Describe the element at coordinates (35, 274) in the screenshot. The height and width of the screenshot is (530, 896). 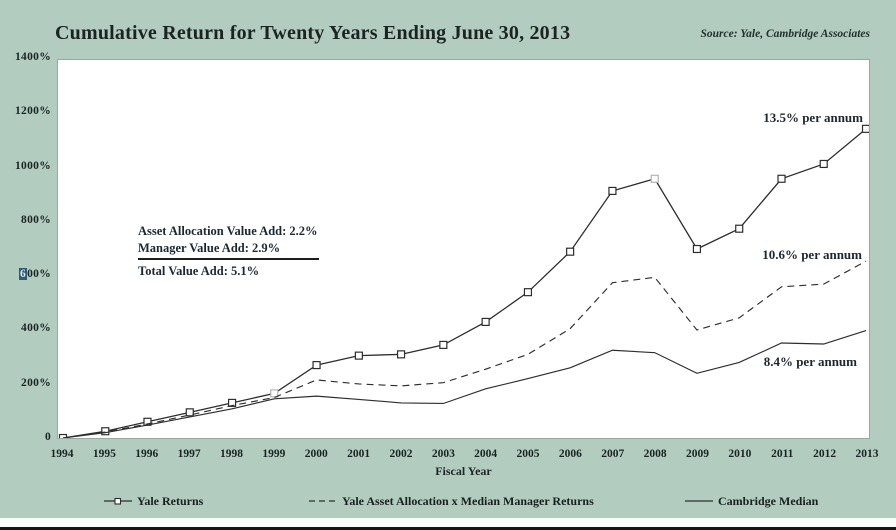
I see `y-tick-label: 600%` at that location.